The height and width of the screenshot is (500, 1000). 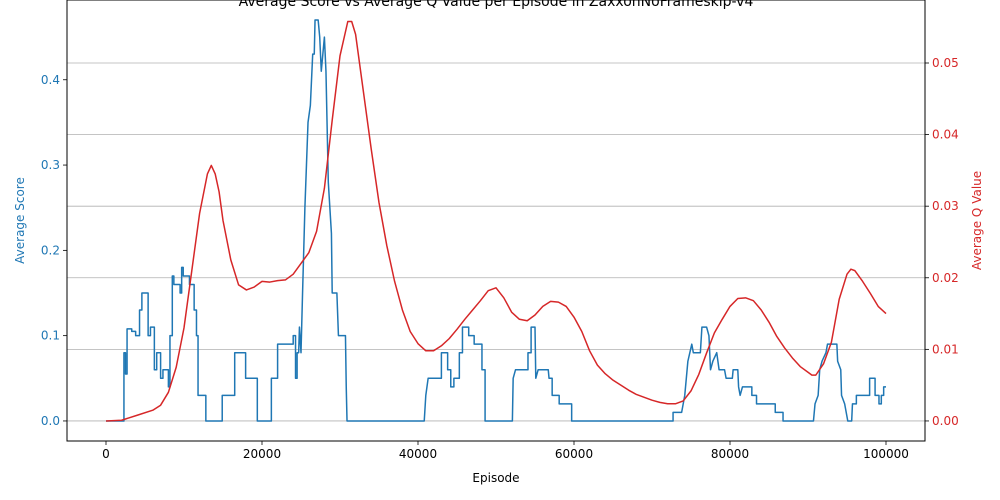 I want to click on left-y-axis: 0.0 0.1 0.2 0.3 0.4, so click(x=54, y=250).